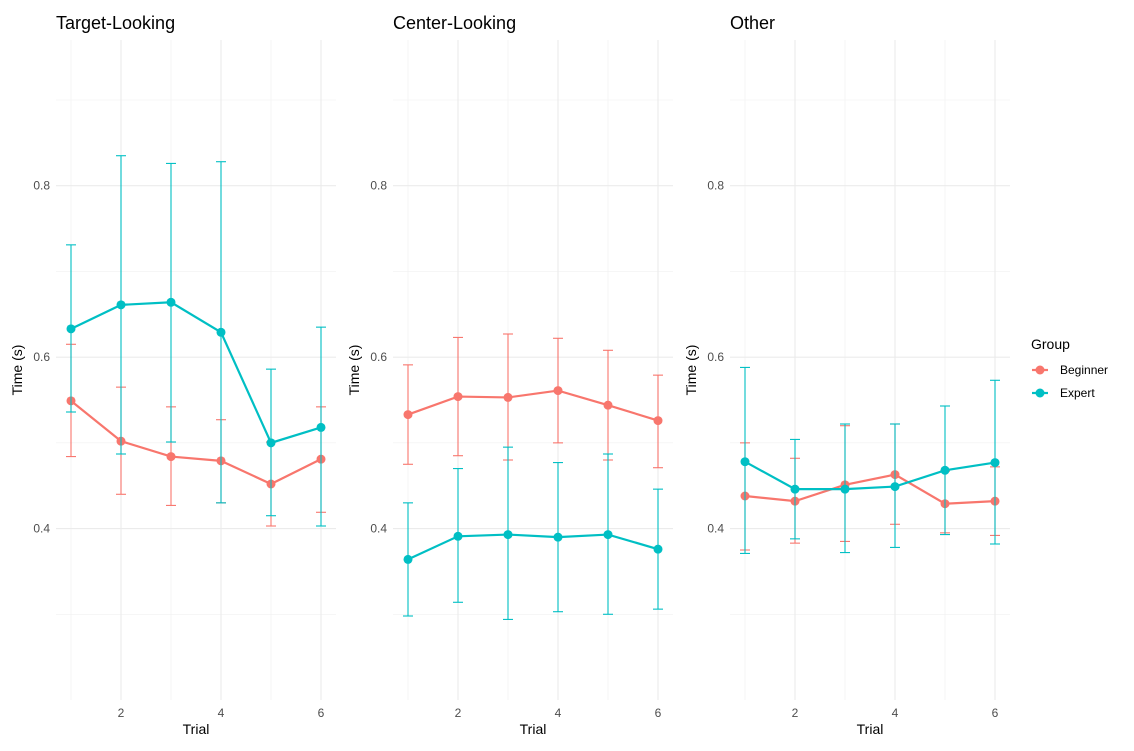 The width and height of the screenshot is (1134, 751). What do you see at coordinates (454, 23) in the screenshot?
I see `panel-title: Center-Looking` at bounding box center [454, 23].